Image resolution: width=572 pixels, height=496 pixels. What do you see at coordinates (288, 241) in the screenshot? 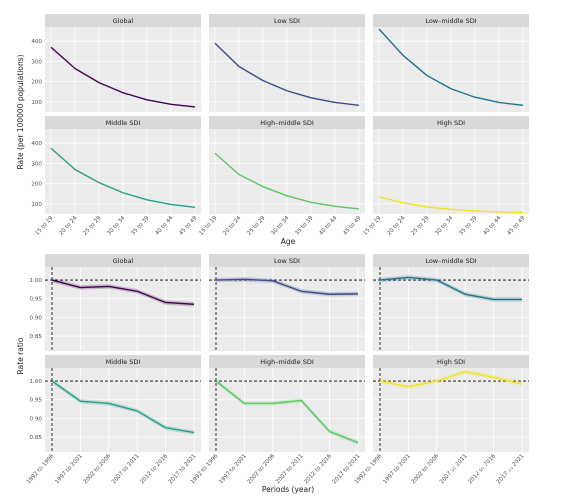
I see `top-x-axis-title: Age` at bounding box center [288, 241].